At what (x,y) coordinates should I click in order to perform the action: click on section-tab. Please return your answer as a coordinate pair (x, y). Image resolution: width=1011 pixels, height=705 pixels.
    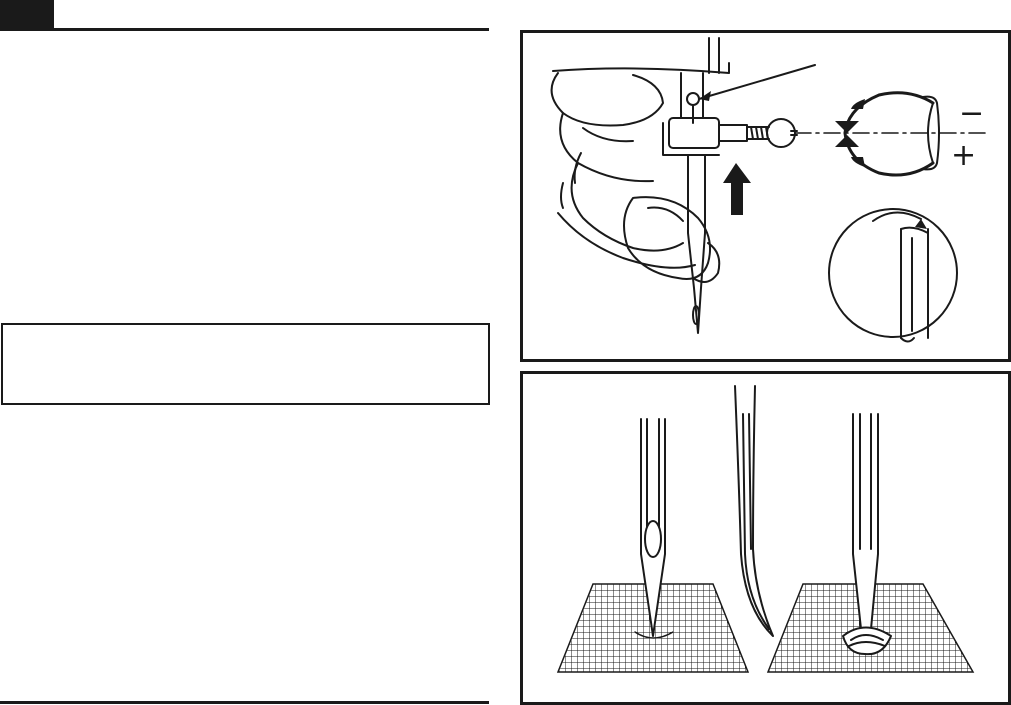
    Looking at the image, I should click on (27, 15).